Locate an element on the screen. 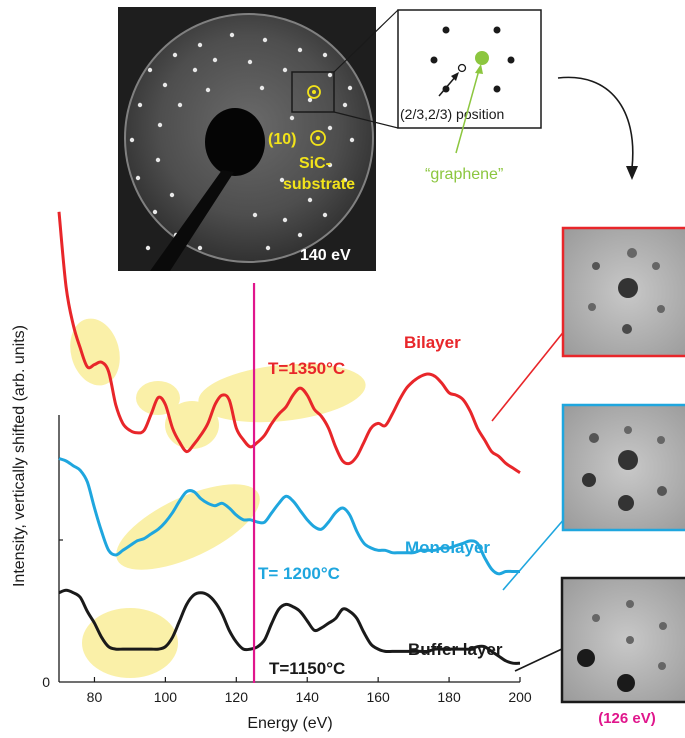 Image resolution: width=685 pixels, height=738 pixels. leed-highlight-spot-inner is located at coordinates (314, 92).